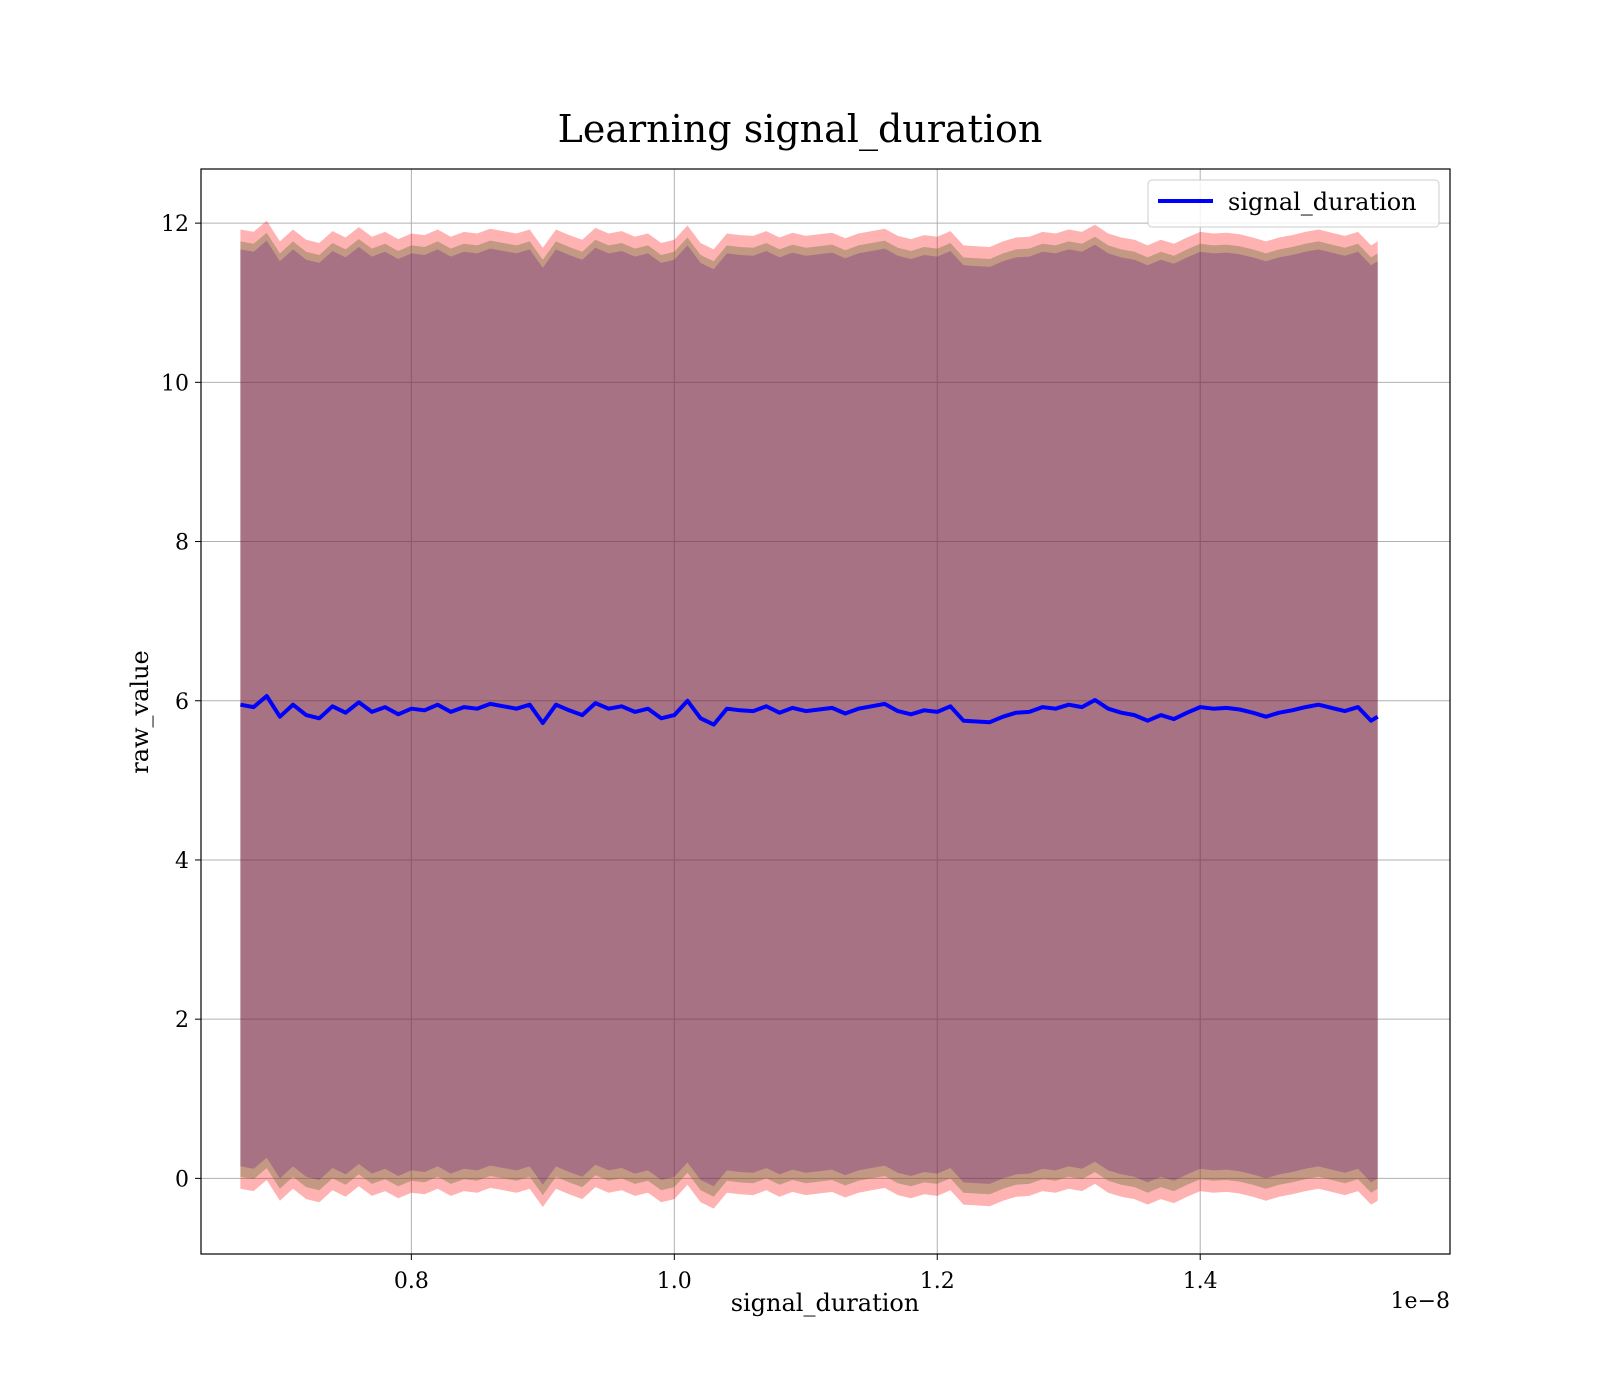 Image resolution: width=1600 pixels, height=1400 pixels. What do you see at coordinates (182, 1179) in the screenshot?
I see `y-tick-label: 0` at bounding box center [182, 1179].